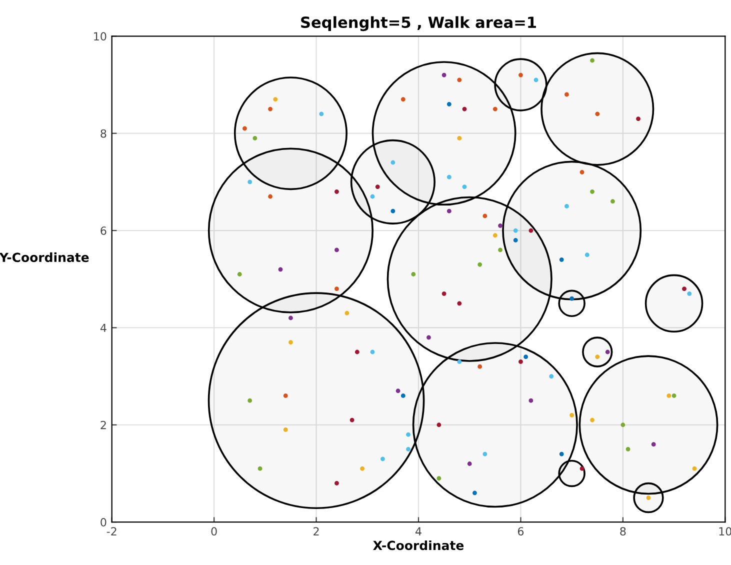 The image size is (731, 565). I want to click on x-axis-title: X-Coordinate, so click(418, 545).